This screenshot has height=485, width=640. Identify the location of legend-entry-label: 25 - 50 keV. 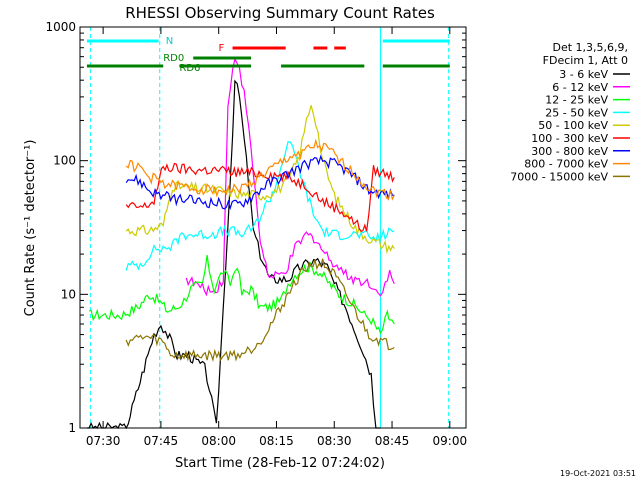
(576, 112).